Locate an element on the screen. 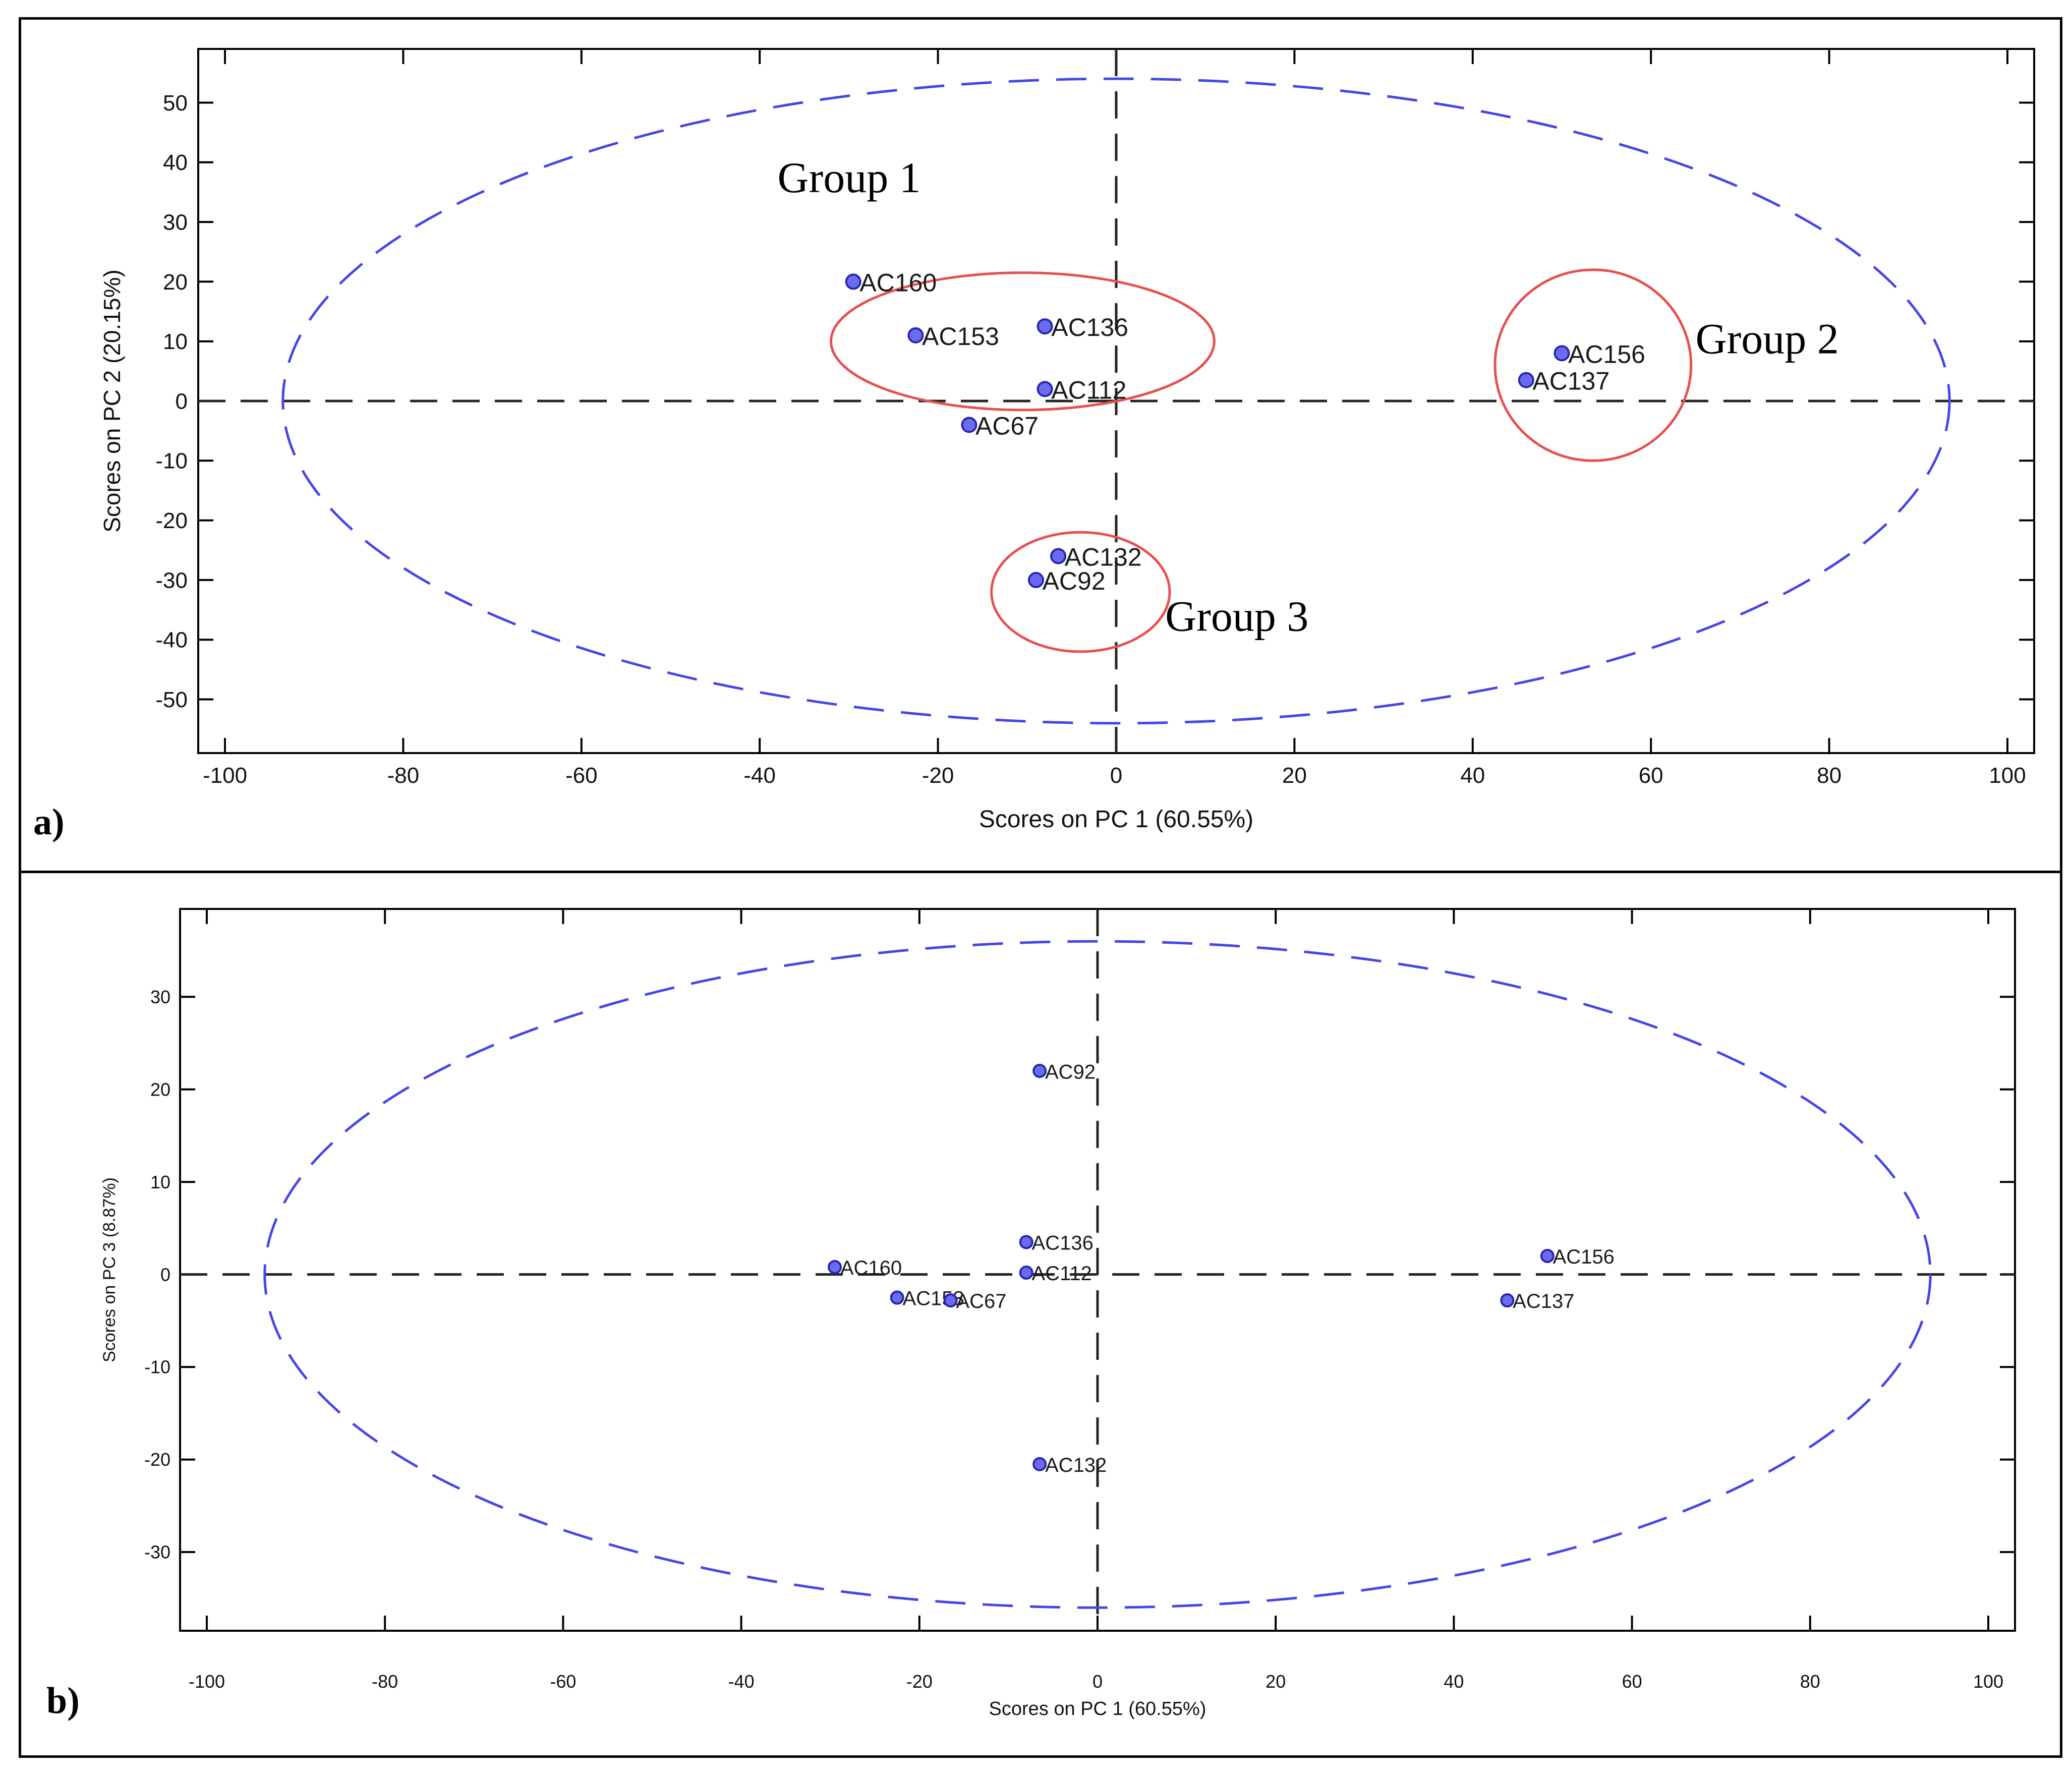  y-tick-label: 40 is located at coordinates (175, 162).